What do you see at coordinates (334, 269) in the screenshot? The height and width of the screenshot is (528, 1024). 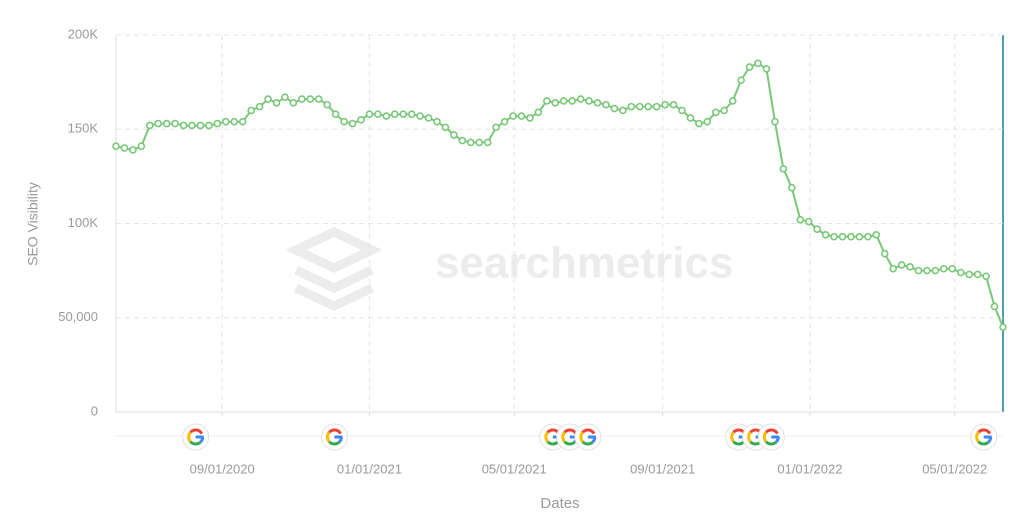 I see `watermark-logo` at bounding box center [334, 269].